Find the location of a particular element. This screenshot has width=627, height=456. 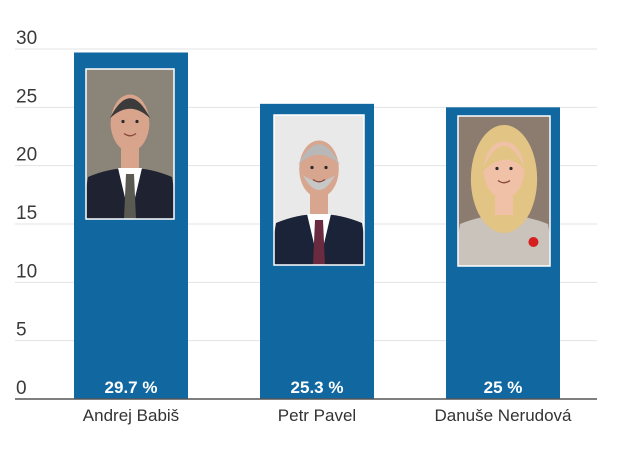

value-label: 25 % is located at coordinates (503, 387).